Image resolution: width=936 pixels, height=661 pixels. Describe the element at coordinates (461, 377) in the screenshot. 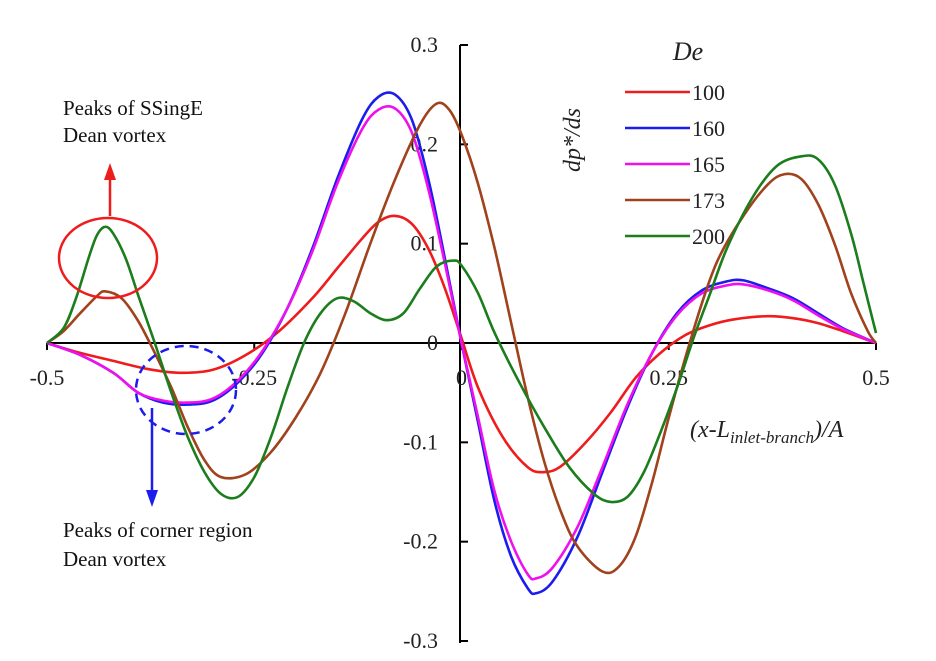

I see `x-tick-label: 0` at that location.